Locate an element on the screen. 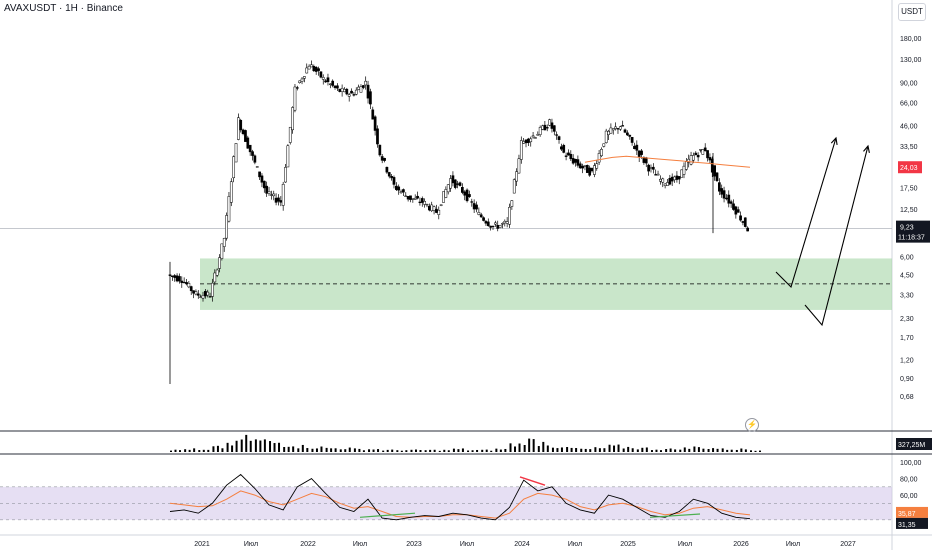 The image size is (932, 555). divergence-line is located at coordinates (532, 481).